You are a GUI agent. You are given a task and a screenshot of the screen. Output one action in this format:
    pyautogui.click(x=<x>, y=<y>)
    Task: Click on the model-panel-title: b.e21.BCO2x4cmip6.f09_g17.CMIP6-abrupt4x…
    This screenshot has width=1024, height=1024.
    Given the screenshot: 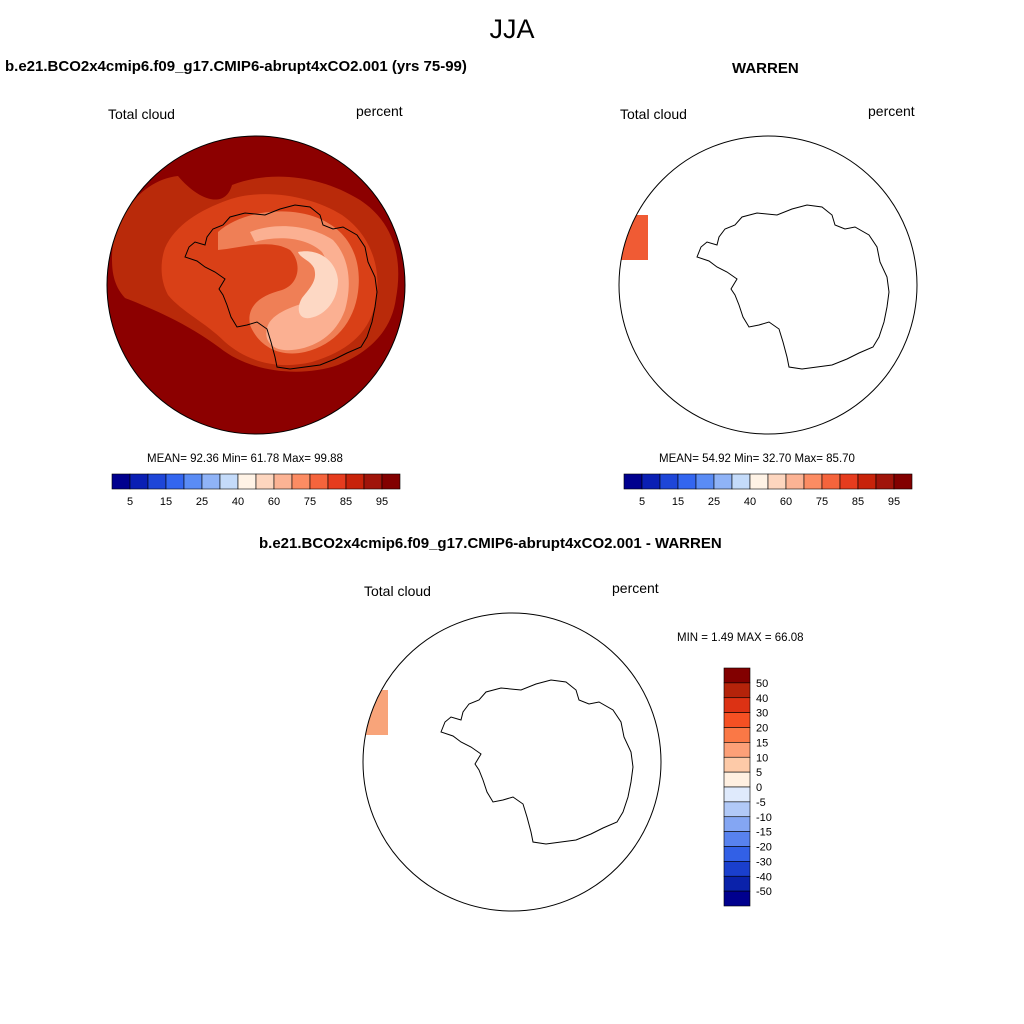 What is the action you would take?
    pyautogui.click(x=236, y=66)
    